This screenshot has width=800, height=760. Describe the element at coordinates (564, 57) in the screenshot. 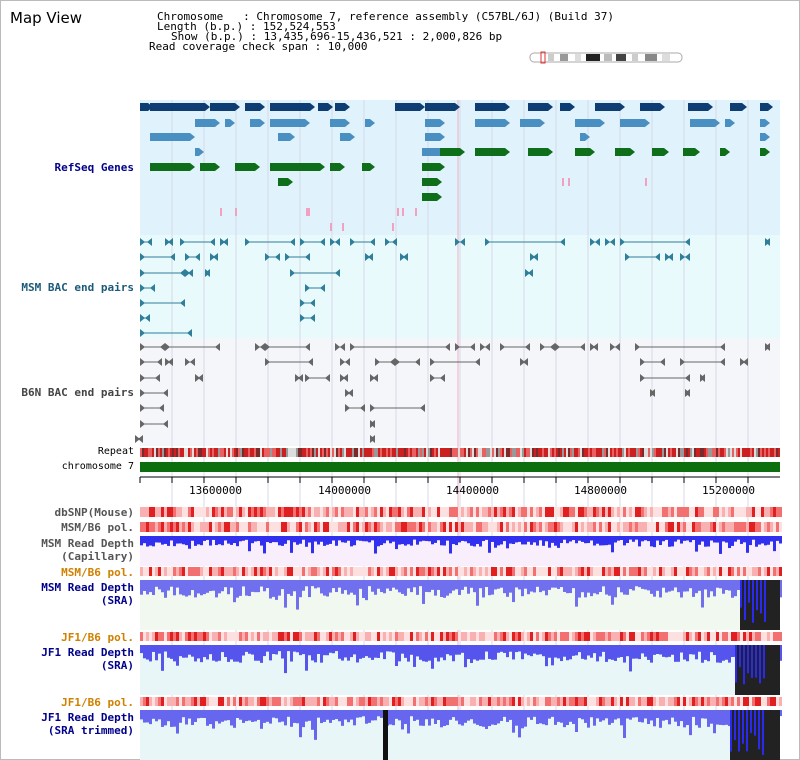

I see `ideogram-band` at that location.